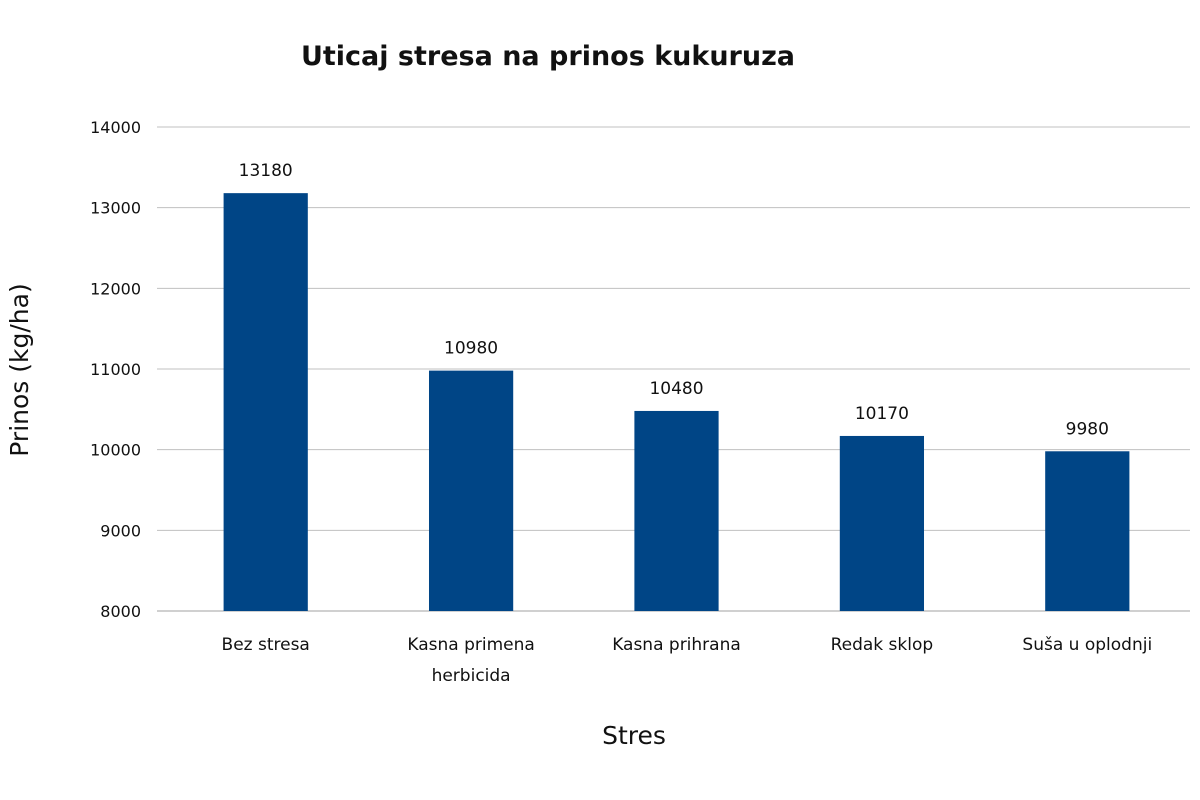 This screenshot has height=800, width=1200. Describe the element at coordinates (120, 611) in the screenshot. I see `y-tick-label: 8000` at that location.